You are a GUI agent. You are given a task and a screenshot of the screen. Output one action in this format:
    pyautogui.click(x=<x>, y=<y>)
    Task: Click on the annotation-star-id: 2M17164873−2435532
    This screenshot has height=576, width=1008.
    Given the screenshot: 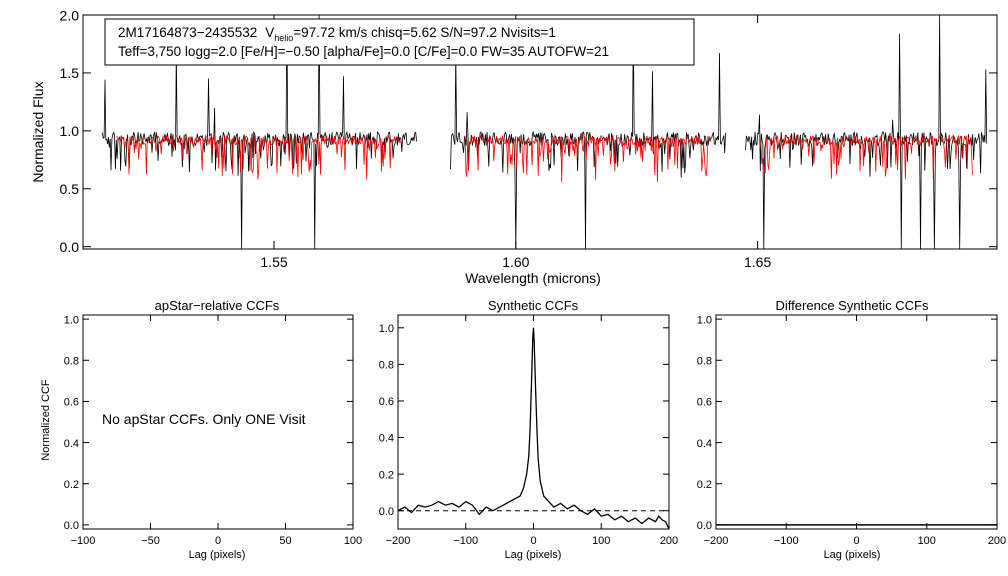 What is the action you would take?
    pyautogui.click(x=187, y=32)
    